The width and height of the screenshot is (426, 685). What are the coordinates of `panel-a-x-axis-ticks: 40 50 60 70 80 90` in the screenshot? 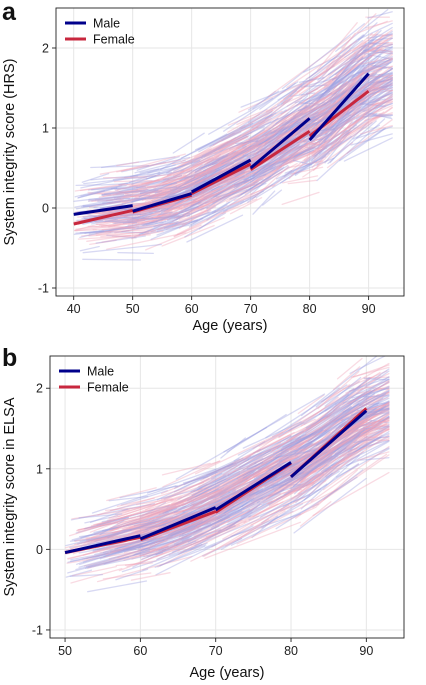 It's located at (221, 306).